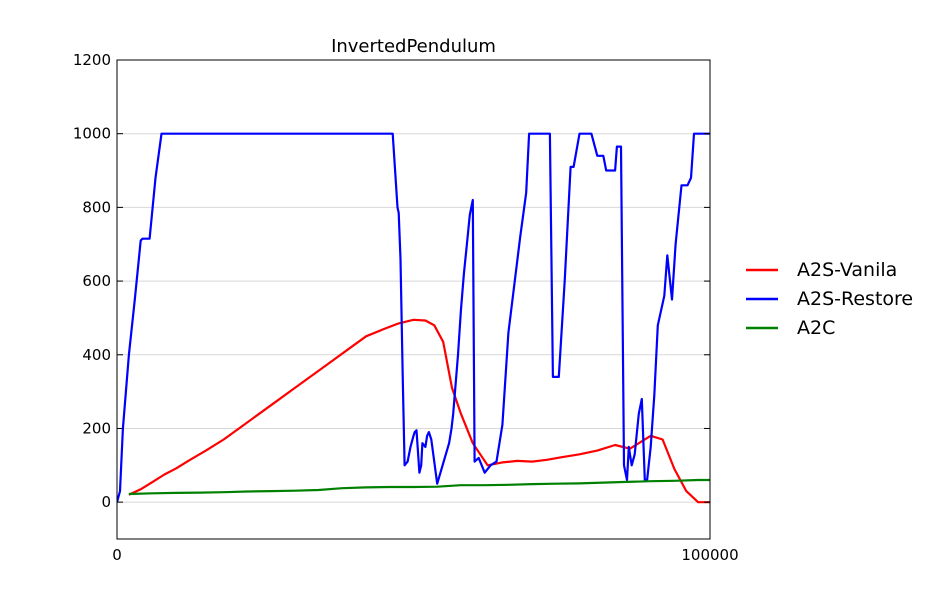 The height and width of the screenshot is (600, 938). I want to click on x-tick-label: 0, so click(117, 555).